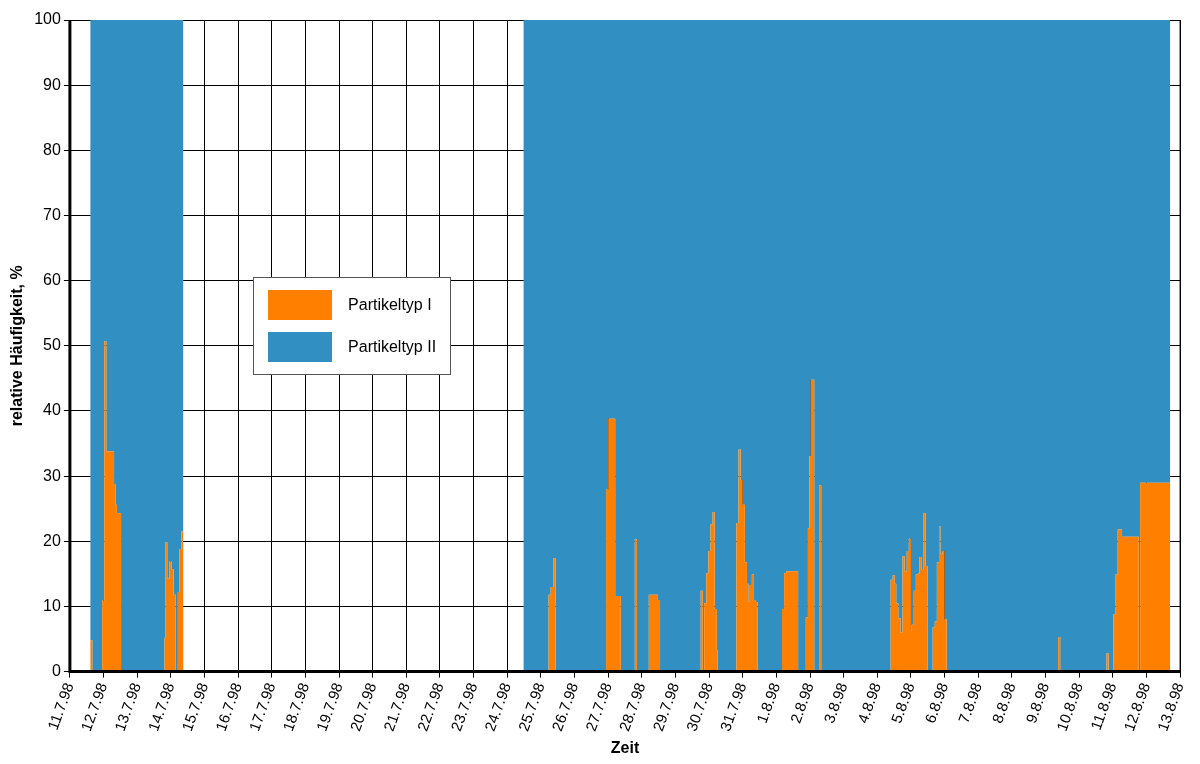 The height and width of the screenshot is (764, 1200). Describe the element at coordinates (936, 703) in the screenshot. I see `x-tick-label: 6.8.98` at that location.